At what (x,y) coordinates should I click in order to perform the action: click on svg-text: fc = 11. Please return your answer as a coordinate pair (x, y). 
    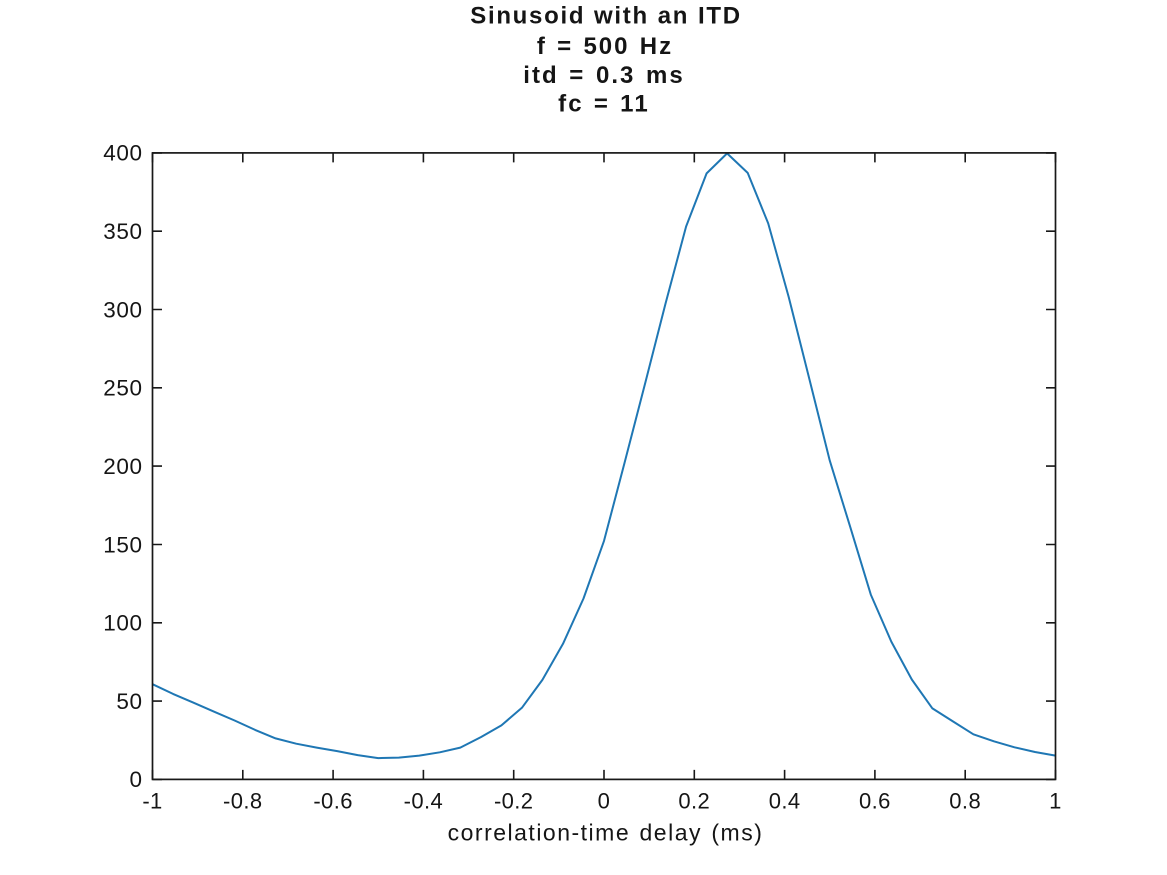
    Looking at the image, I should click on (604, 104).